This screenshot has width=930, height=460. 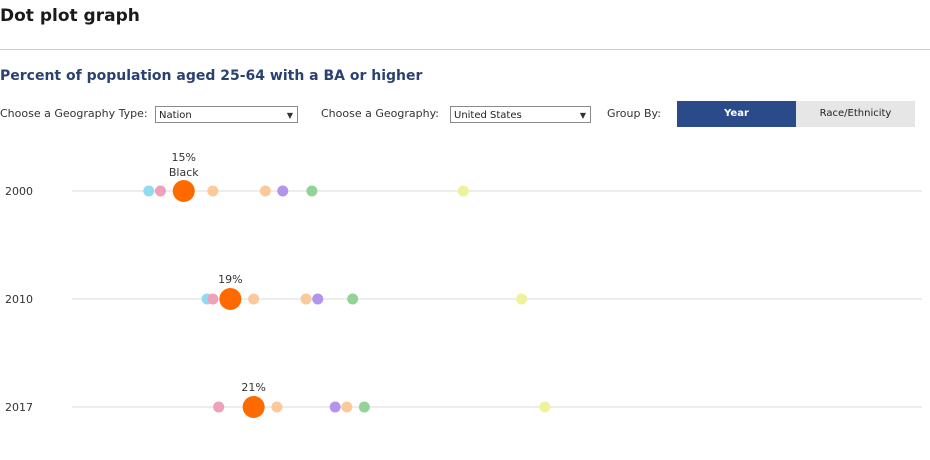 What do you see at coordinates (74, 113) in the screenshot?
I see `geography-type-label: Choose a Geography Type:` at bounding box center [74, 113].